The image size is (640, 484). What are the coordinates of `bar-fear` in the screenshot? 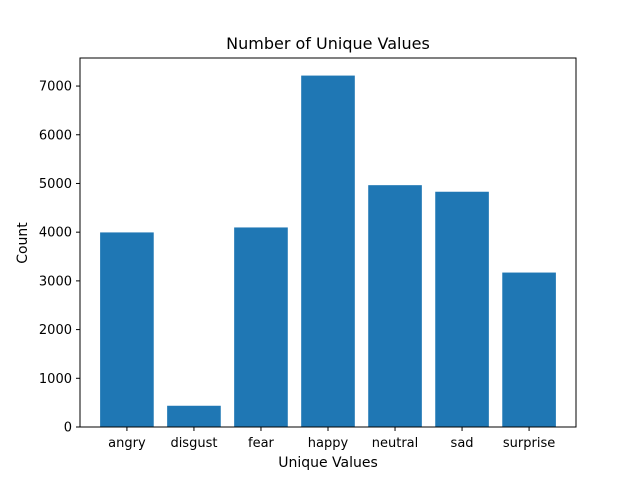 It's located at (261, 327).